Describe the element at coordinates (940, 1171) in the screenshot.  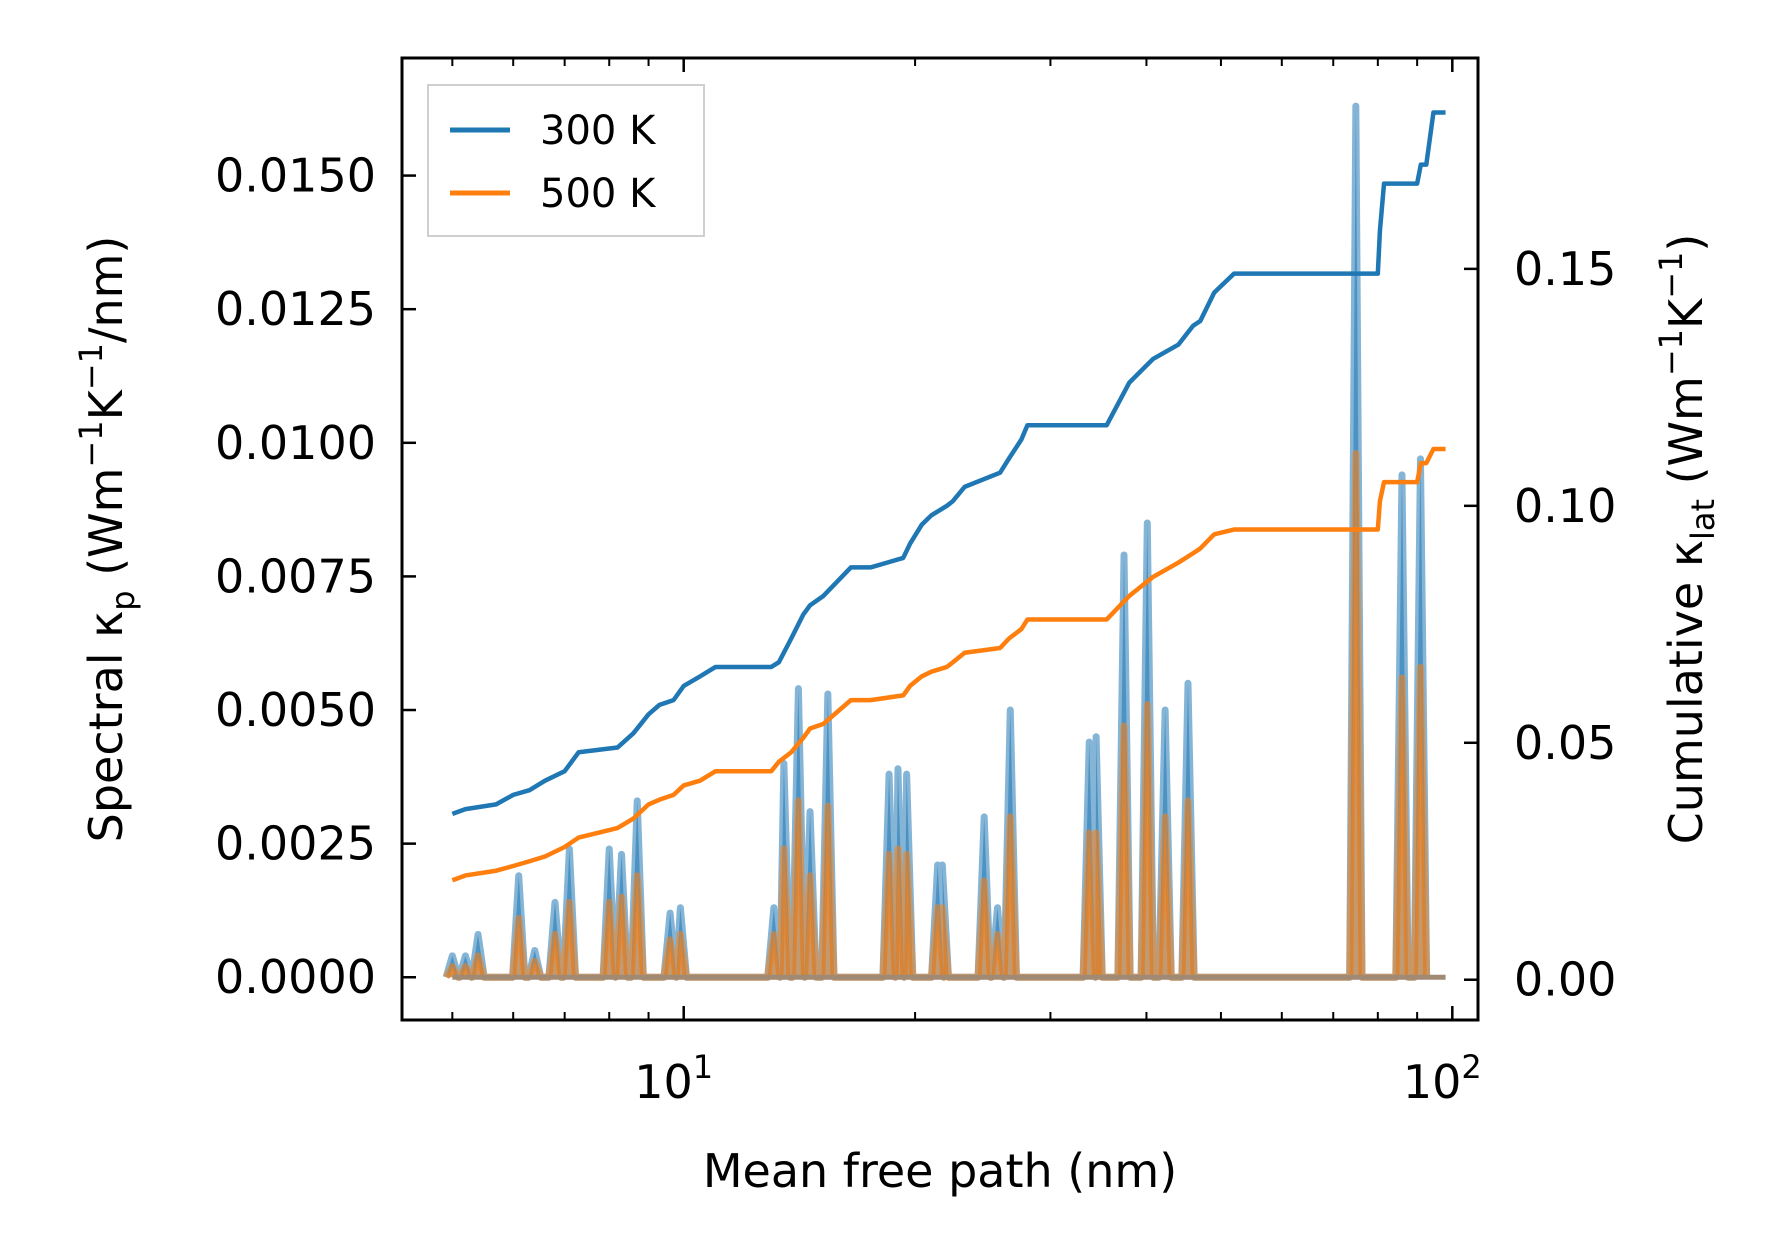
I see `x-axis-title: Mean free path (nm)` at that location.